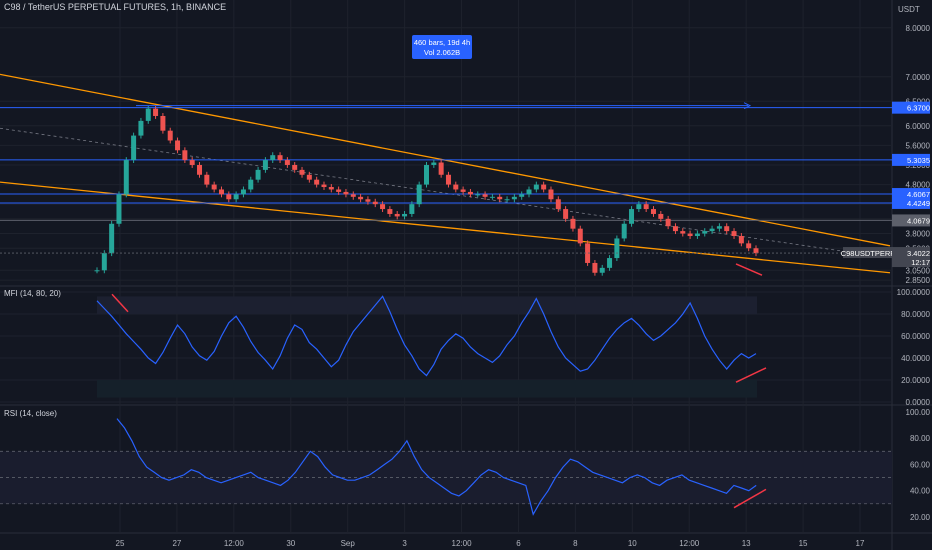  I want to click on symbol-tag, so click(868, 253).